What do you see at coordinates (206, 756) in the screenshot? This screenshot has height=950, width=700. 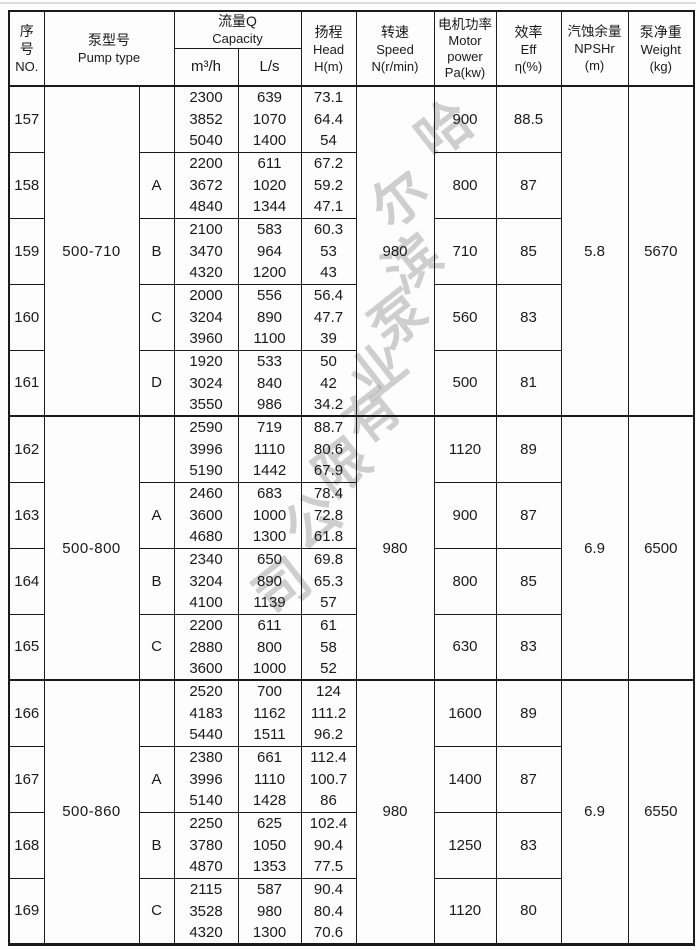 I see `cell-flow-m3h: 2380` at bounding box center [206, 756].